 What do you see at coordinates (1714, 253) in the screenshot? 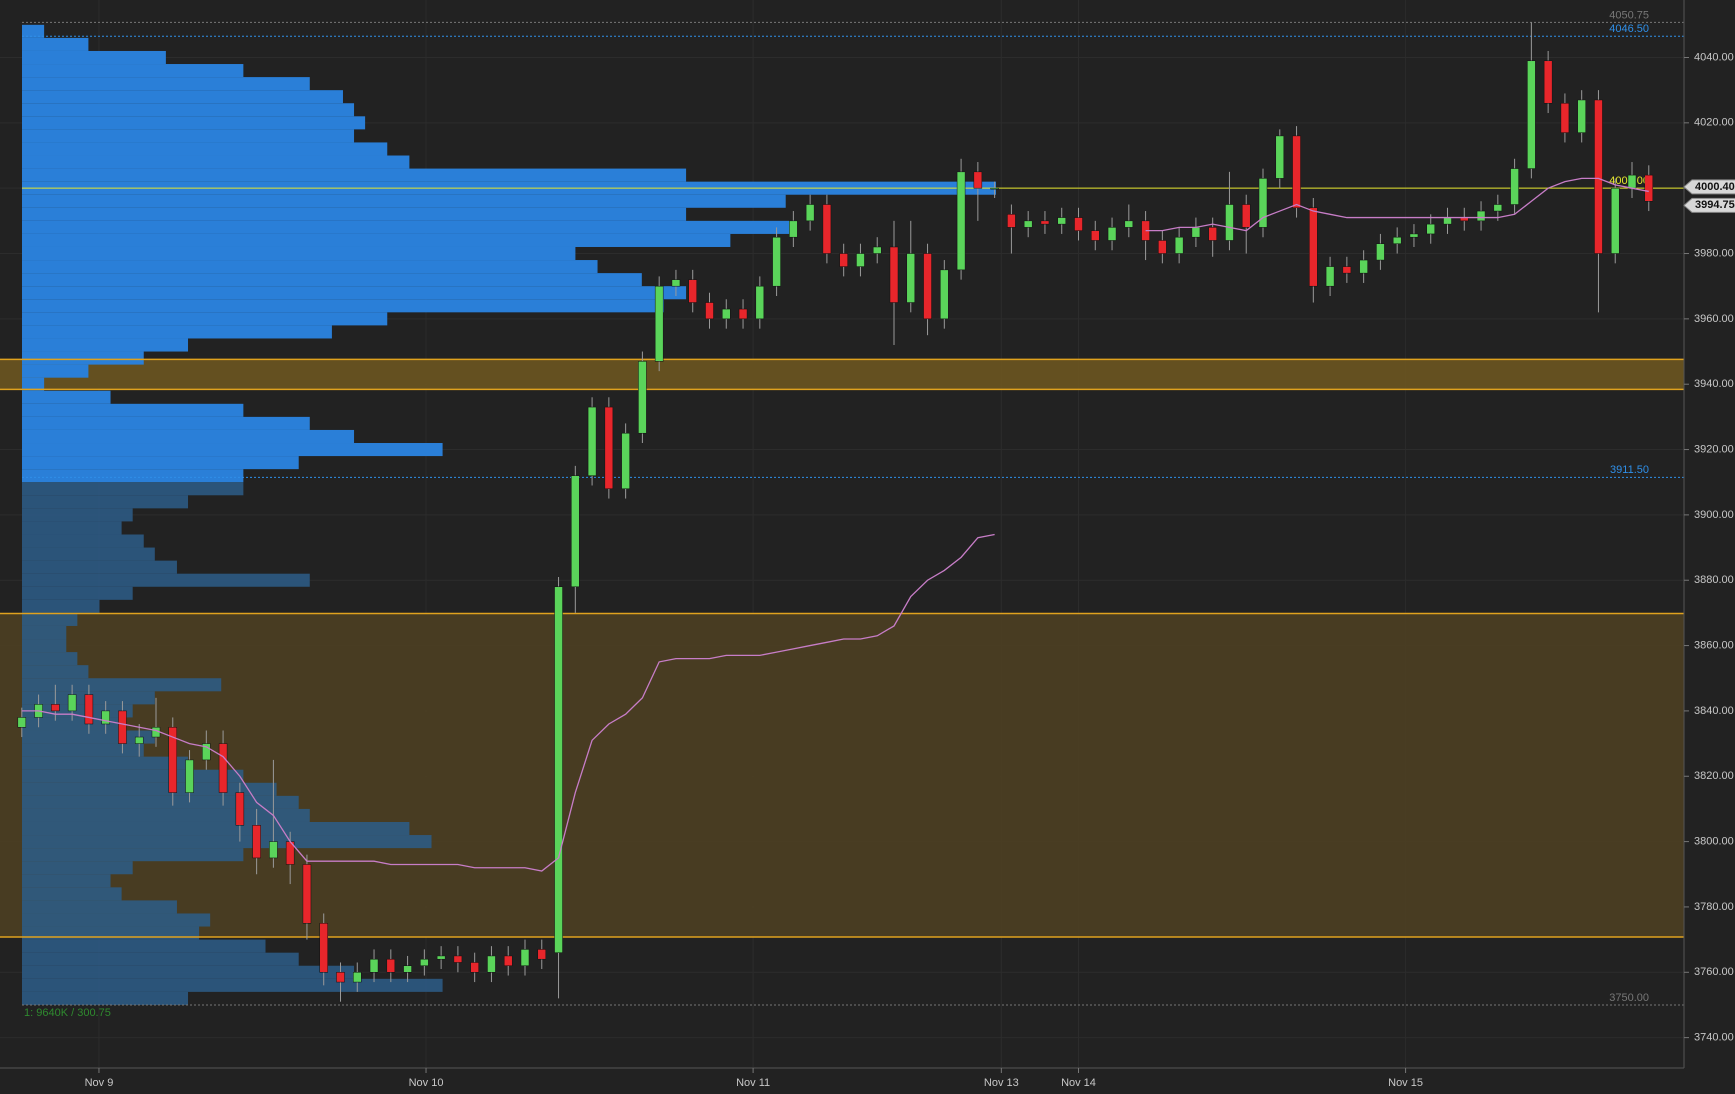
I see `y-tick-label: 3980.00` at bounding box center [1714, 253].